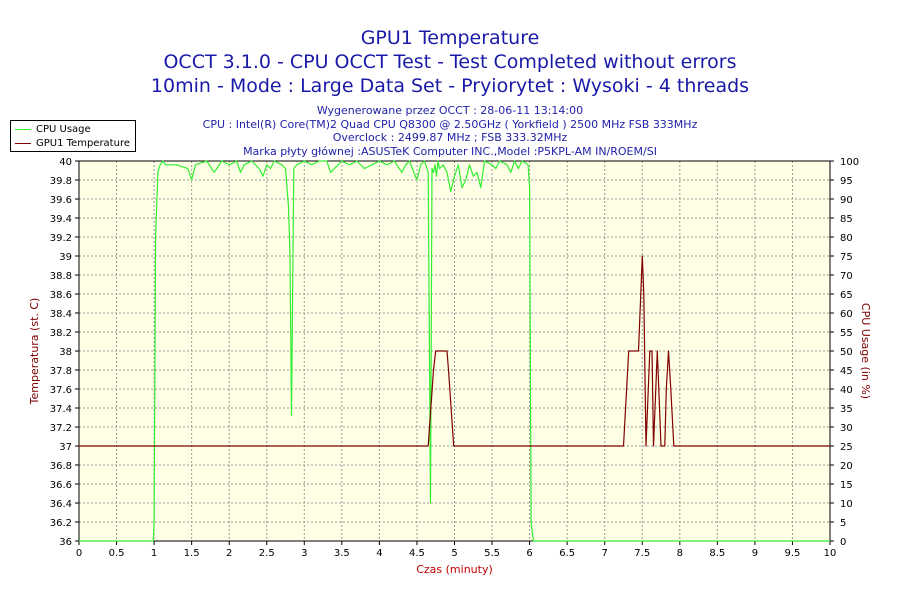  Describe the element at coordinates (642, 553) in the screenshot. I see `x-tick-label: 7.5` at that location.